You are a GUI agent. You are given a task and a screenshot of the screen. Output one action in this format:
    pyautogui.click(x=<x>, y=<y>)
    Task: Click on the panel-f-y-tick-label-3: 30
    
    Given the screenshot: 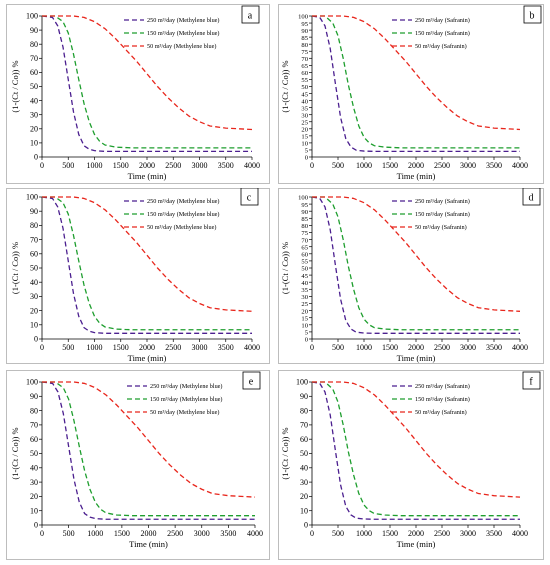 What is the action you would take?
    pyautogui.click(x=304, y=482)
    